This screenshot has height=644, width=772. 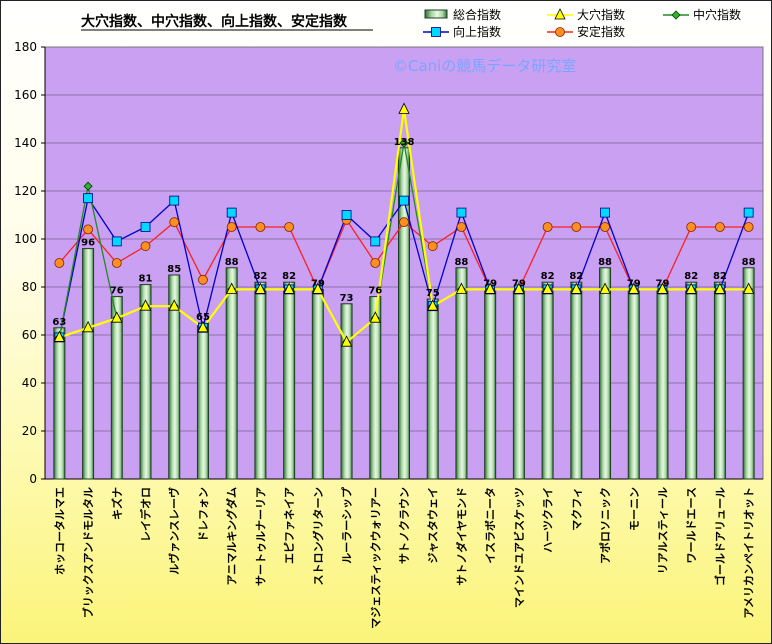 I want to click on x-category-label: モーニン, so click(x=634, y=509).